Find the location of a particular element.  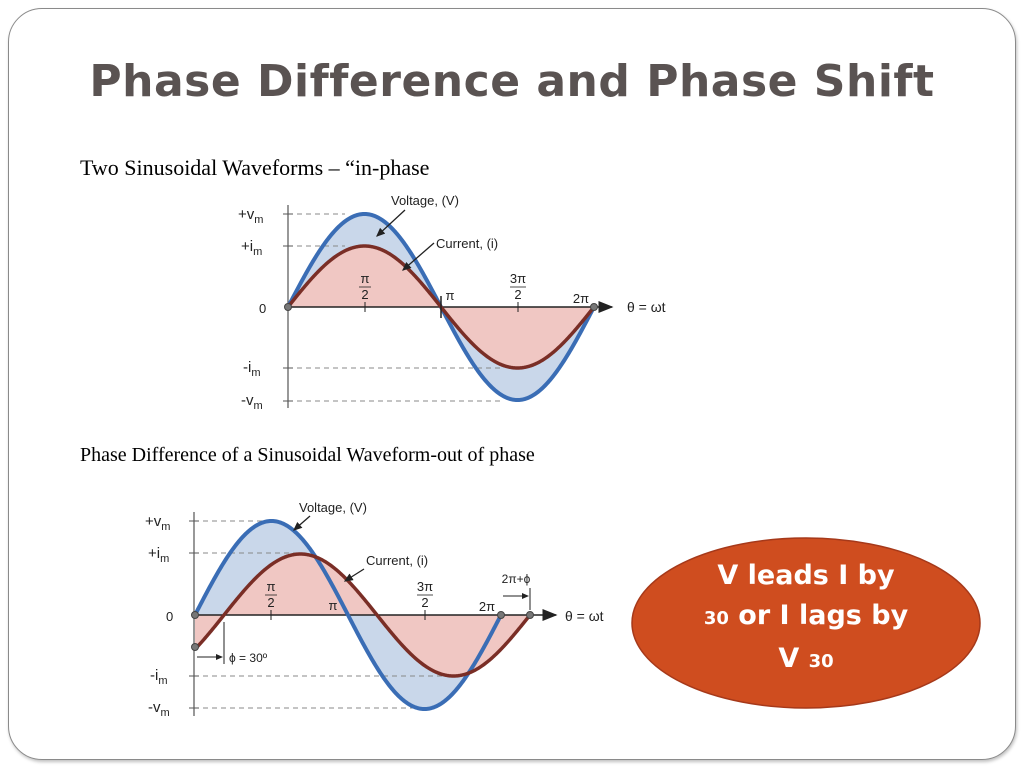

callout-line-3: V 30 is located at coordinates (806, 660).